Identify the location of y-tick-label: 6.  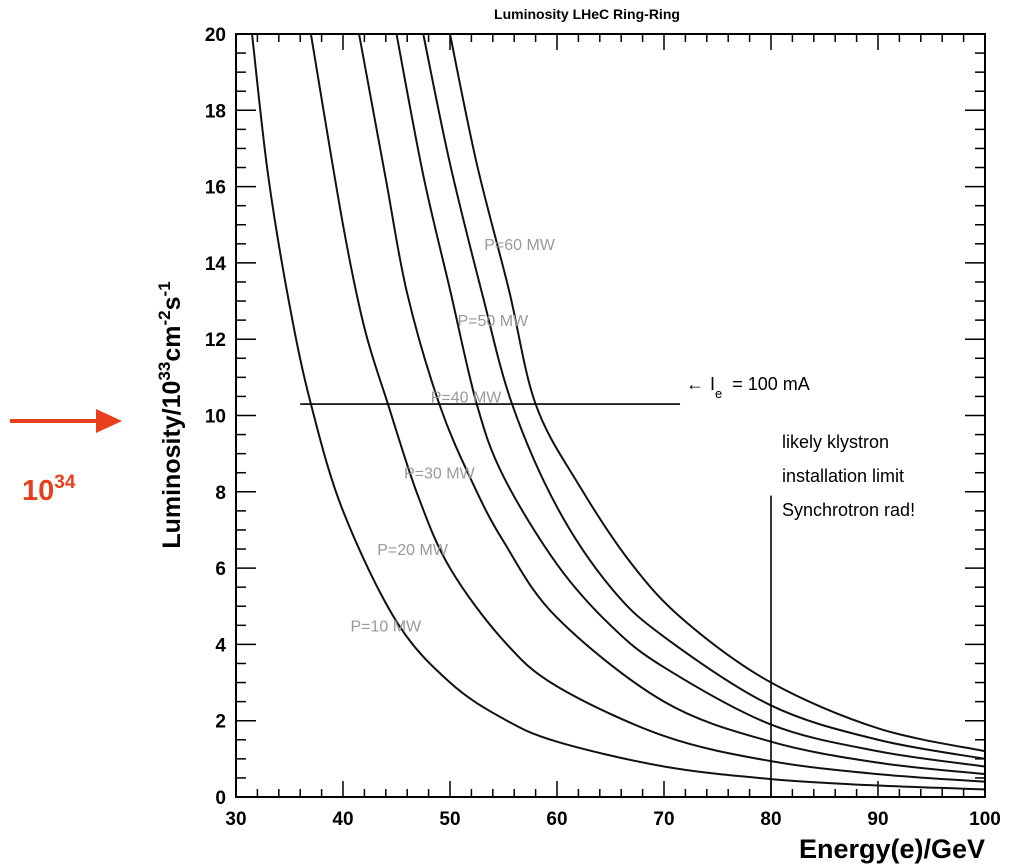
(220, 569).